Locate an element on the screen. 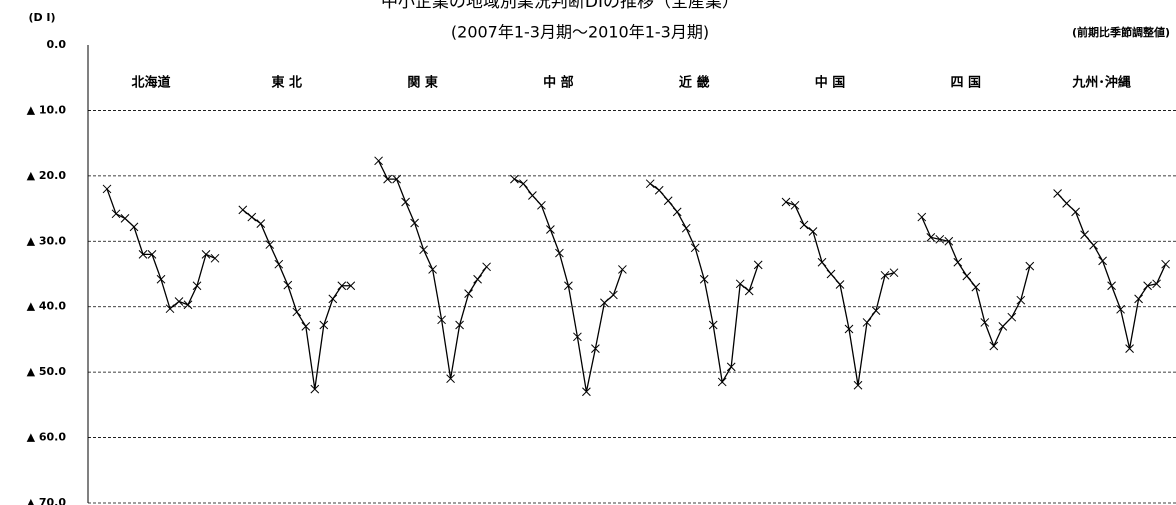 Image resolution: width=1176 pixels, height=505 pixels. region-label: 九州･沖縄 is located at coordinates (1101, 83).